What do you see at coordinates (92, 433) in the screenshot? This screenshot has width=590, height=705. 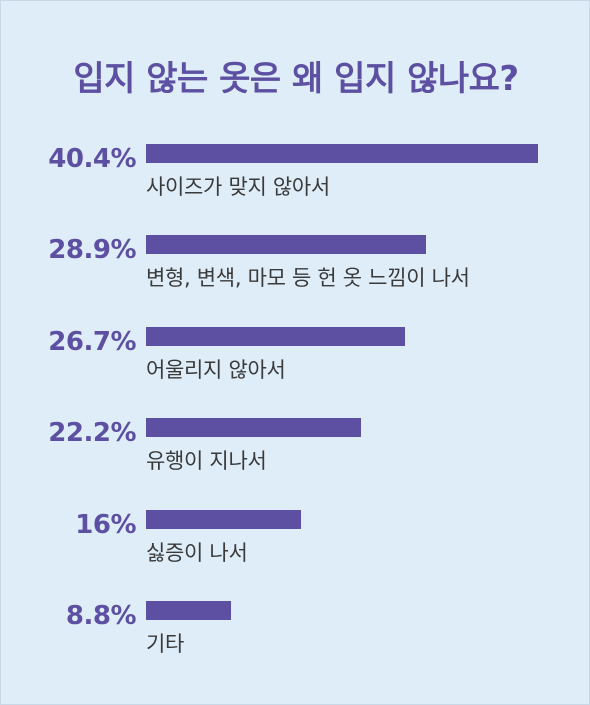 I see `value-label: 22.2%` at bounding box center [92, 433].